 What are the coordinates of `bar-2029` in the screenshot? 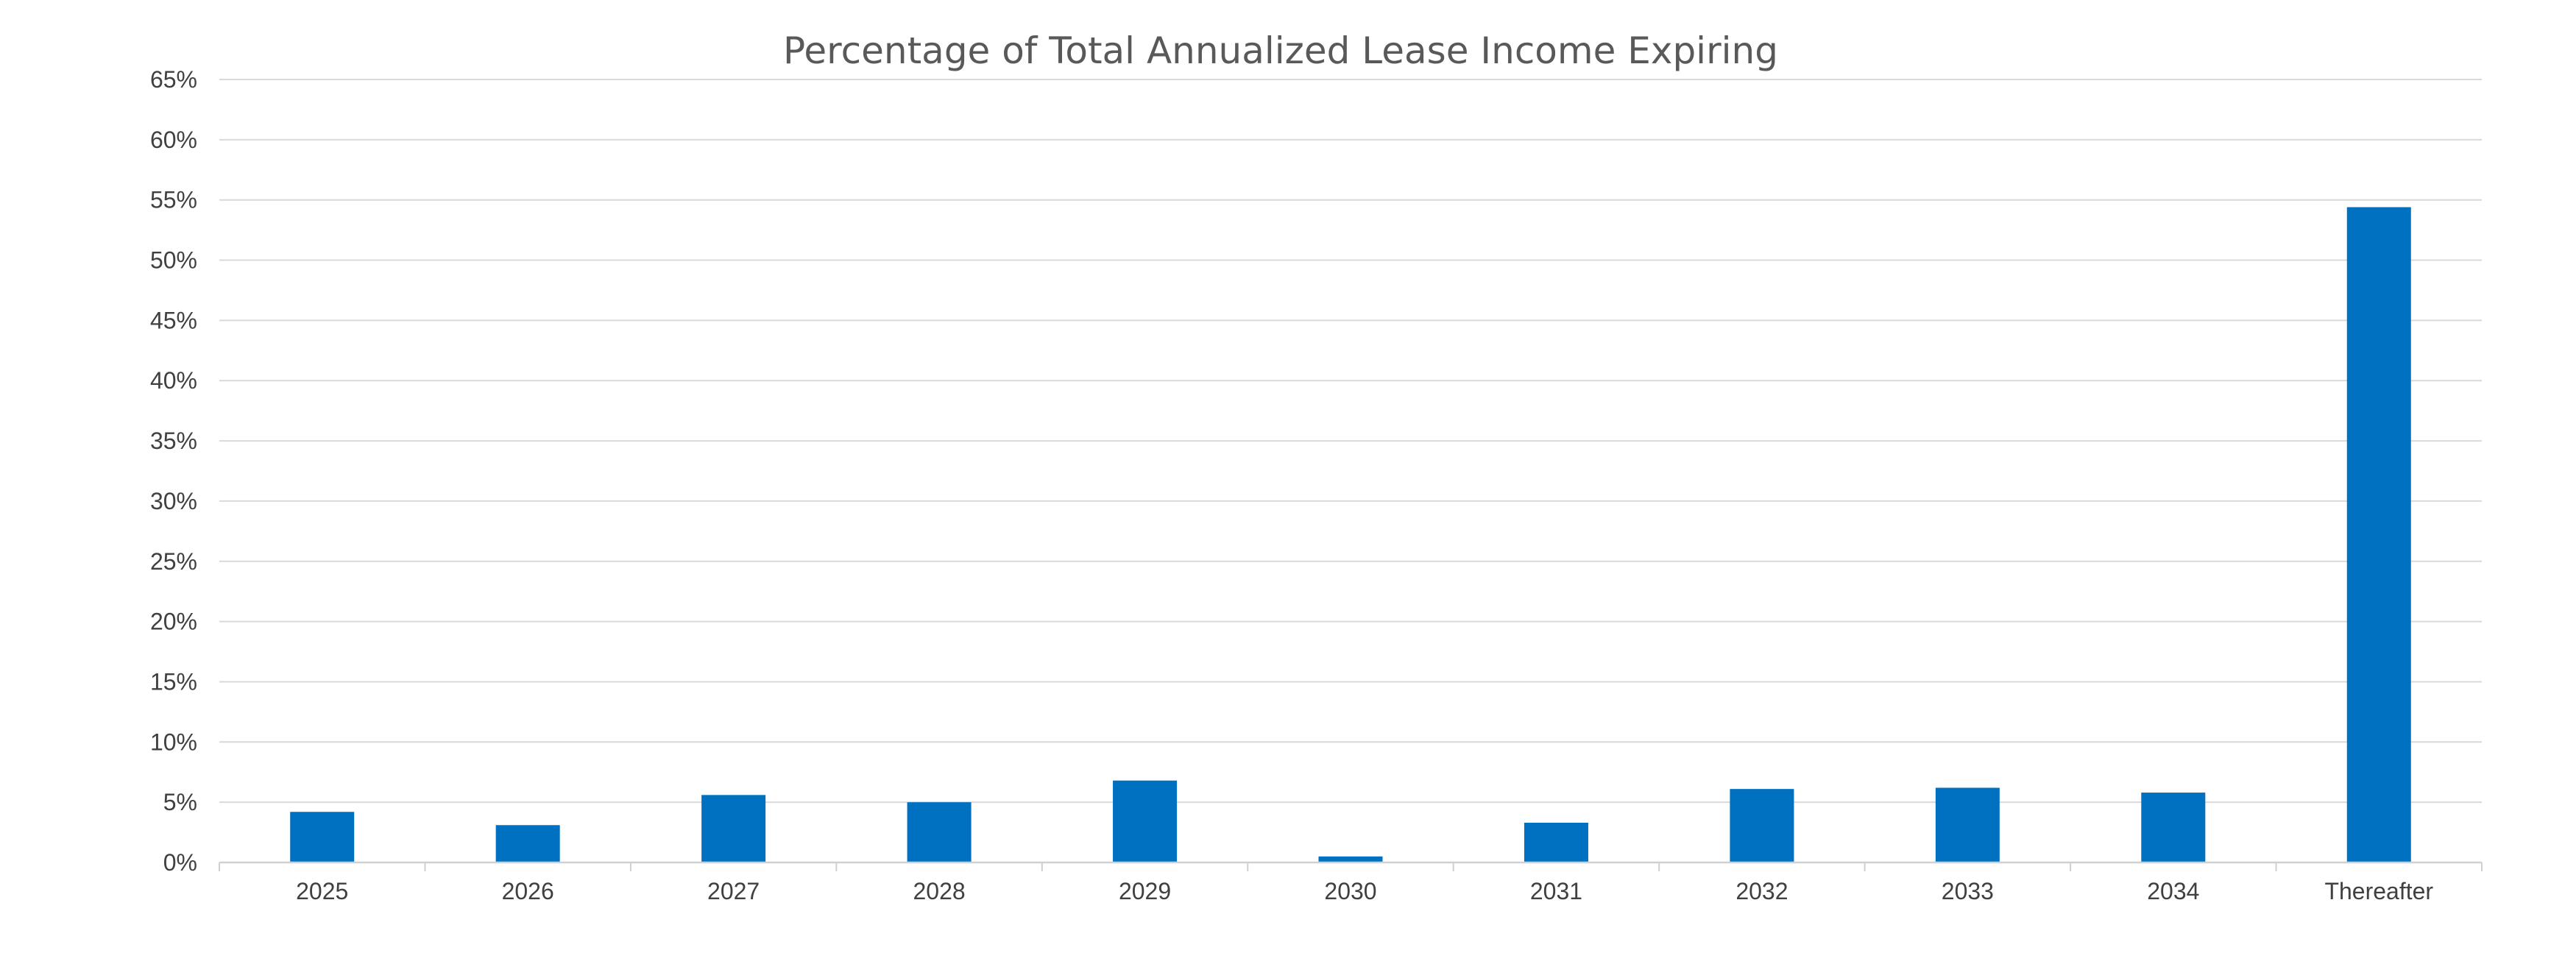 It's located at (1145, 821).